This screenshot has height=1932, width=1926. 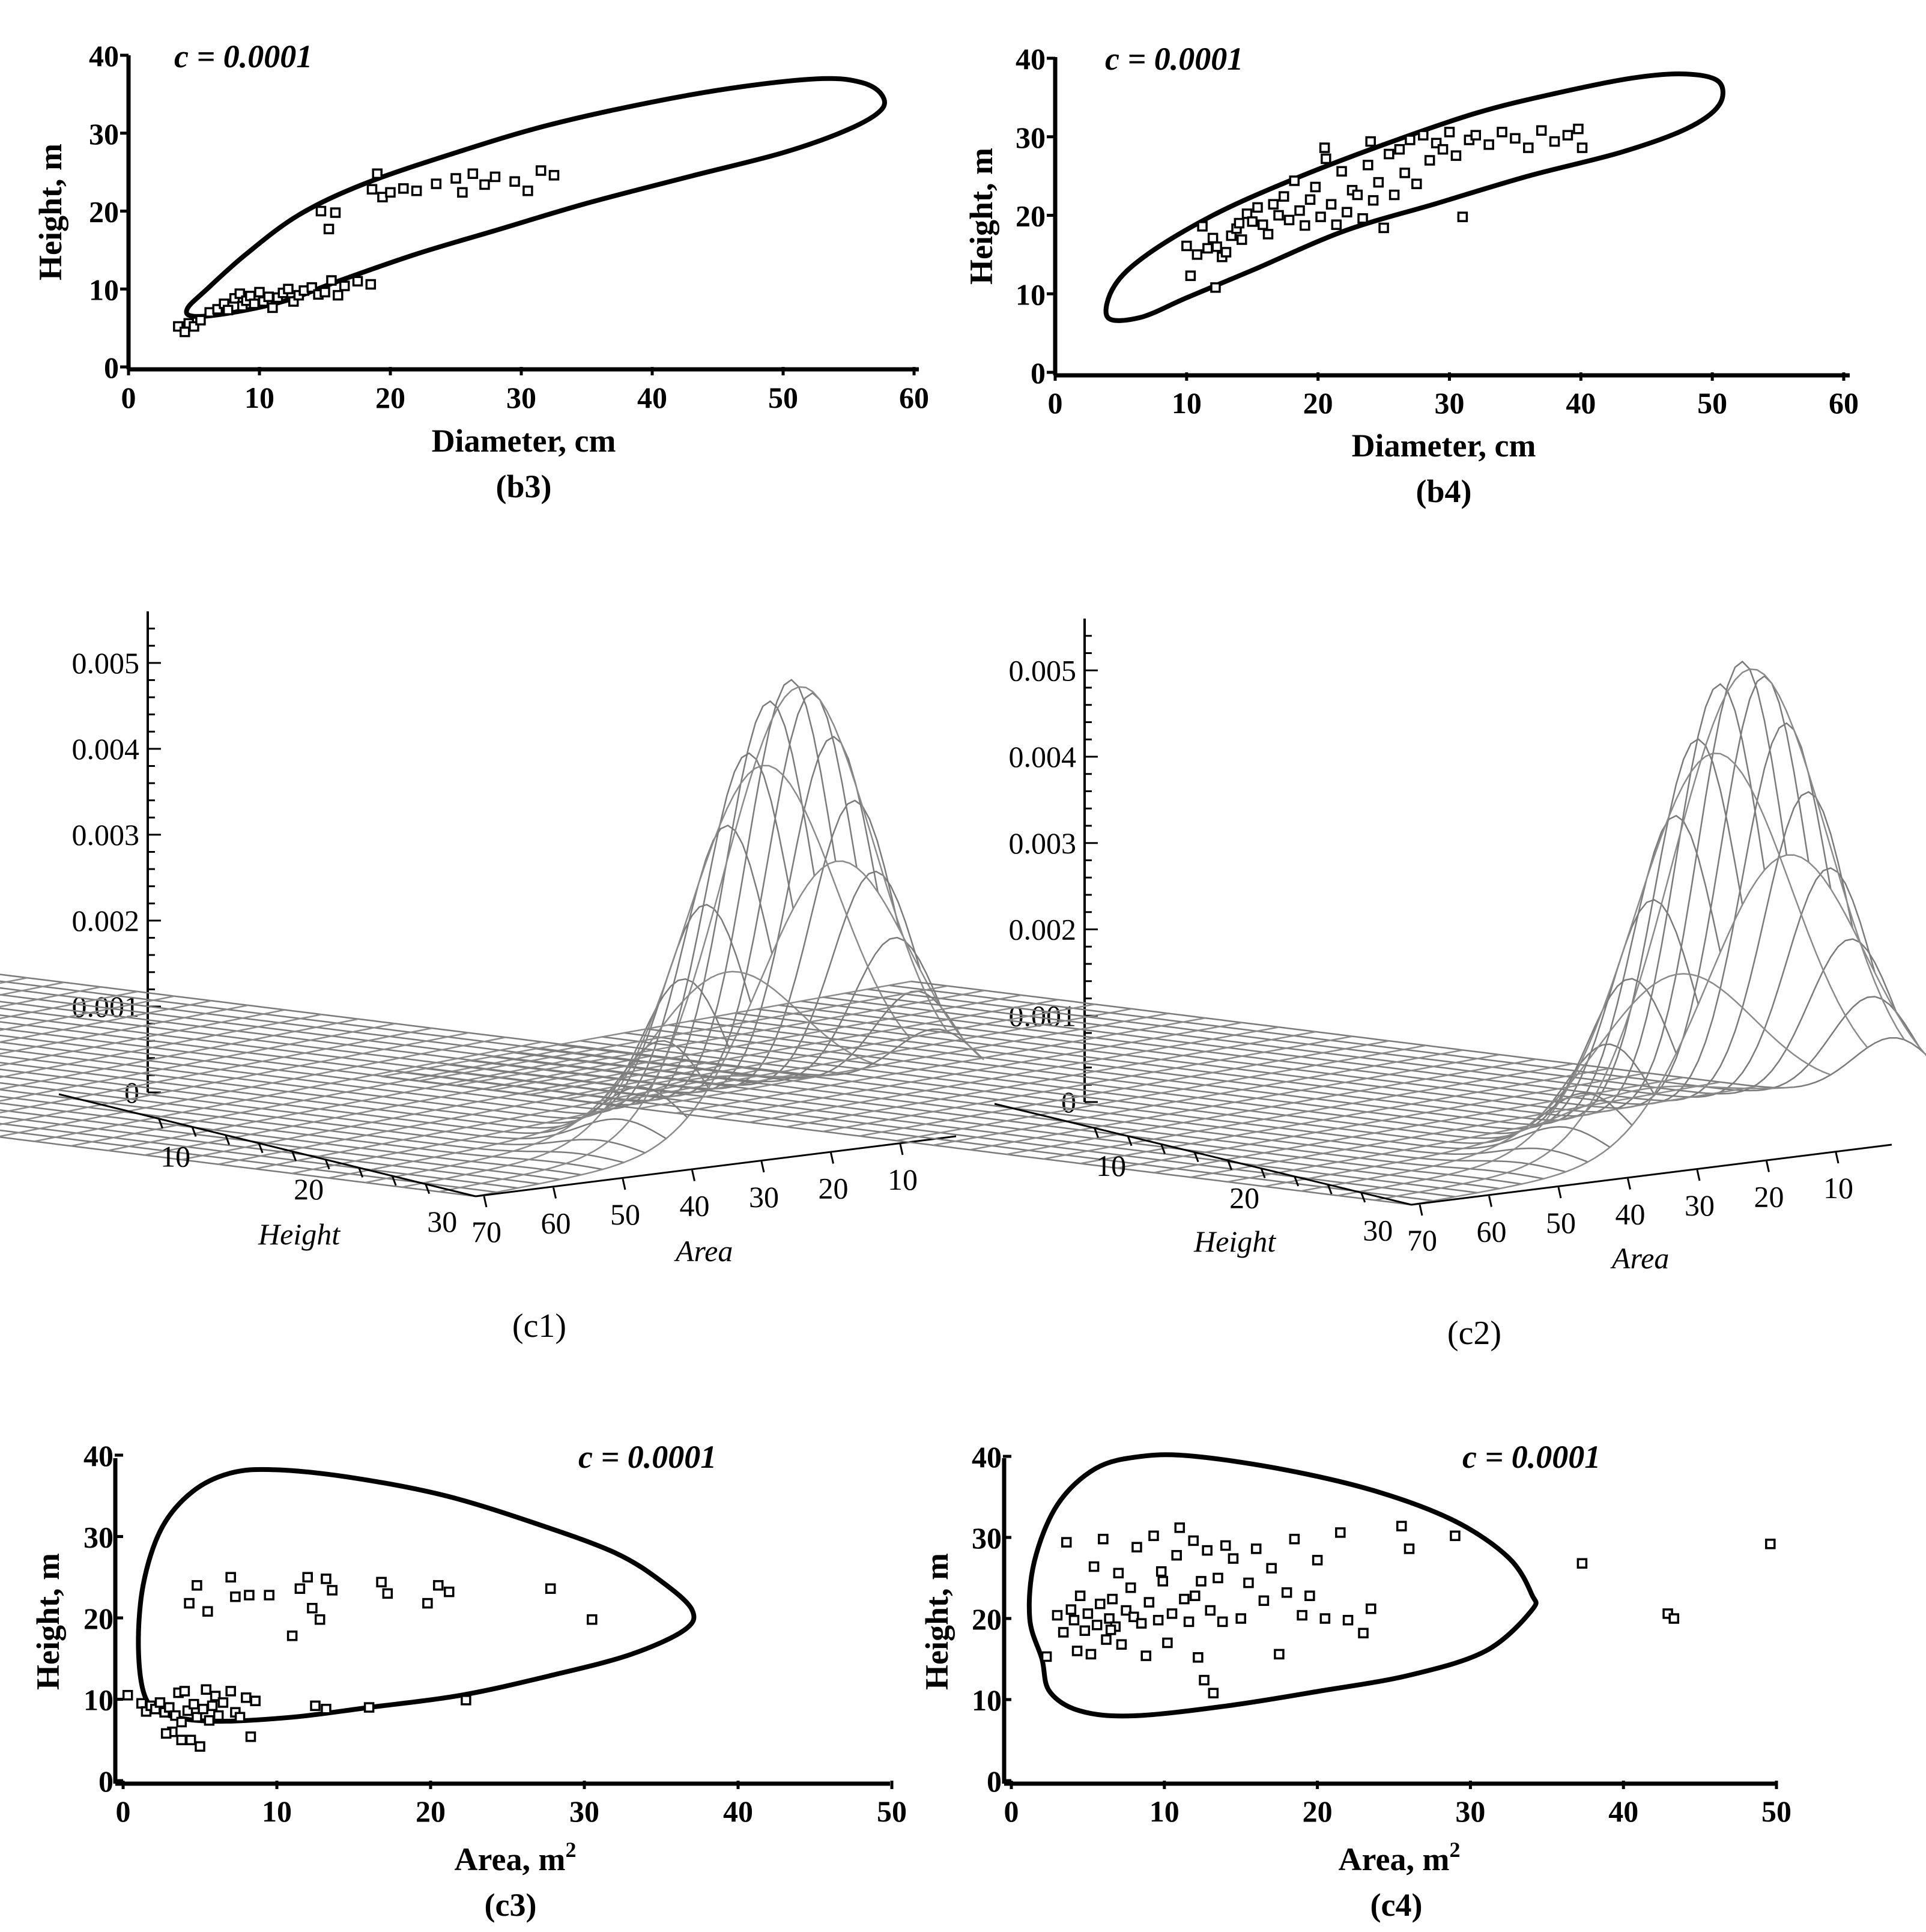 What do you see at coordinates (1444, 446) in the screenshot?
I see `b4-x-axis-label: Diameter, cm` at bounding box center [1444, 446].